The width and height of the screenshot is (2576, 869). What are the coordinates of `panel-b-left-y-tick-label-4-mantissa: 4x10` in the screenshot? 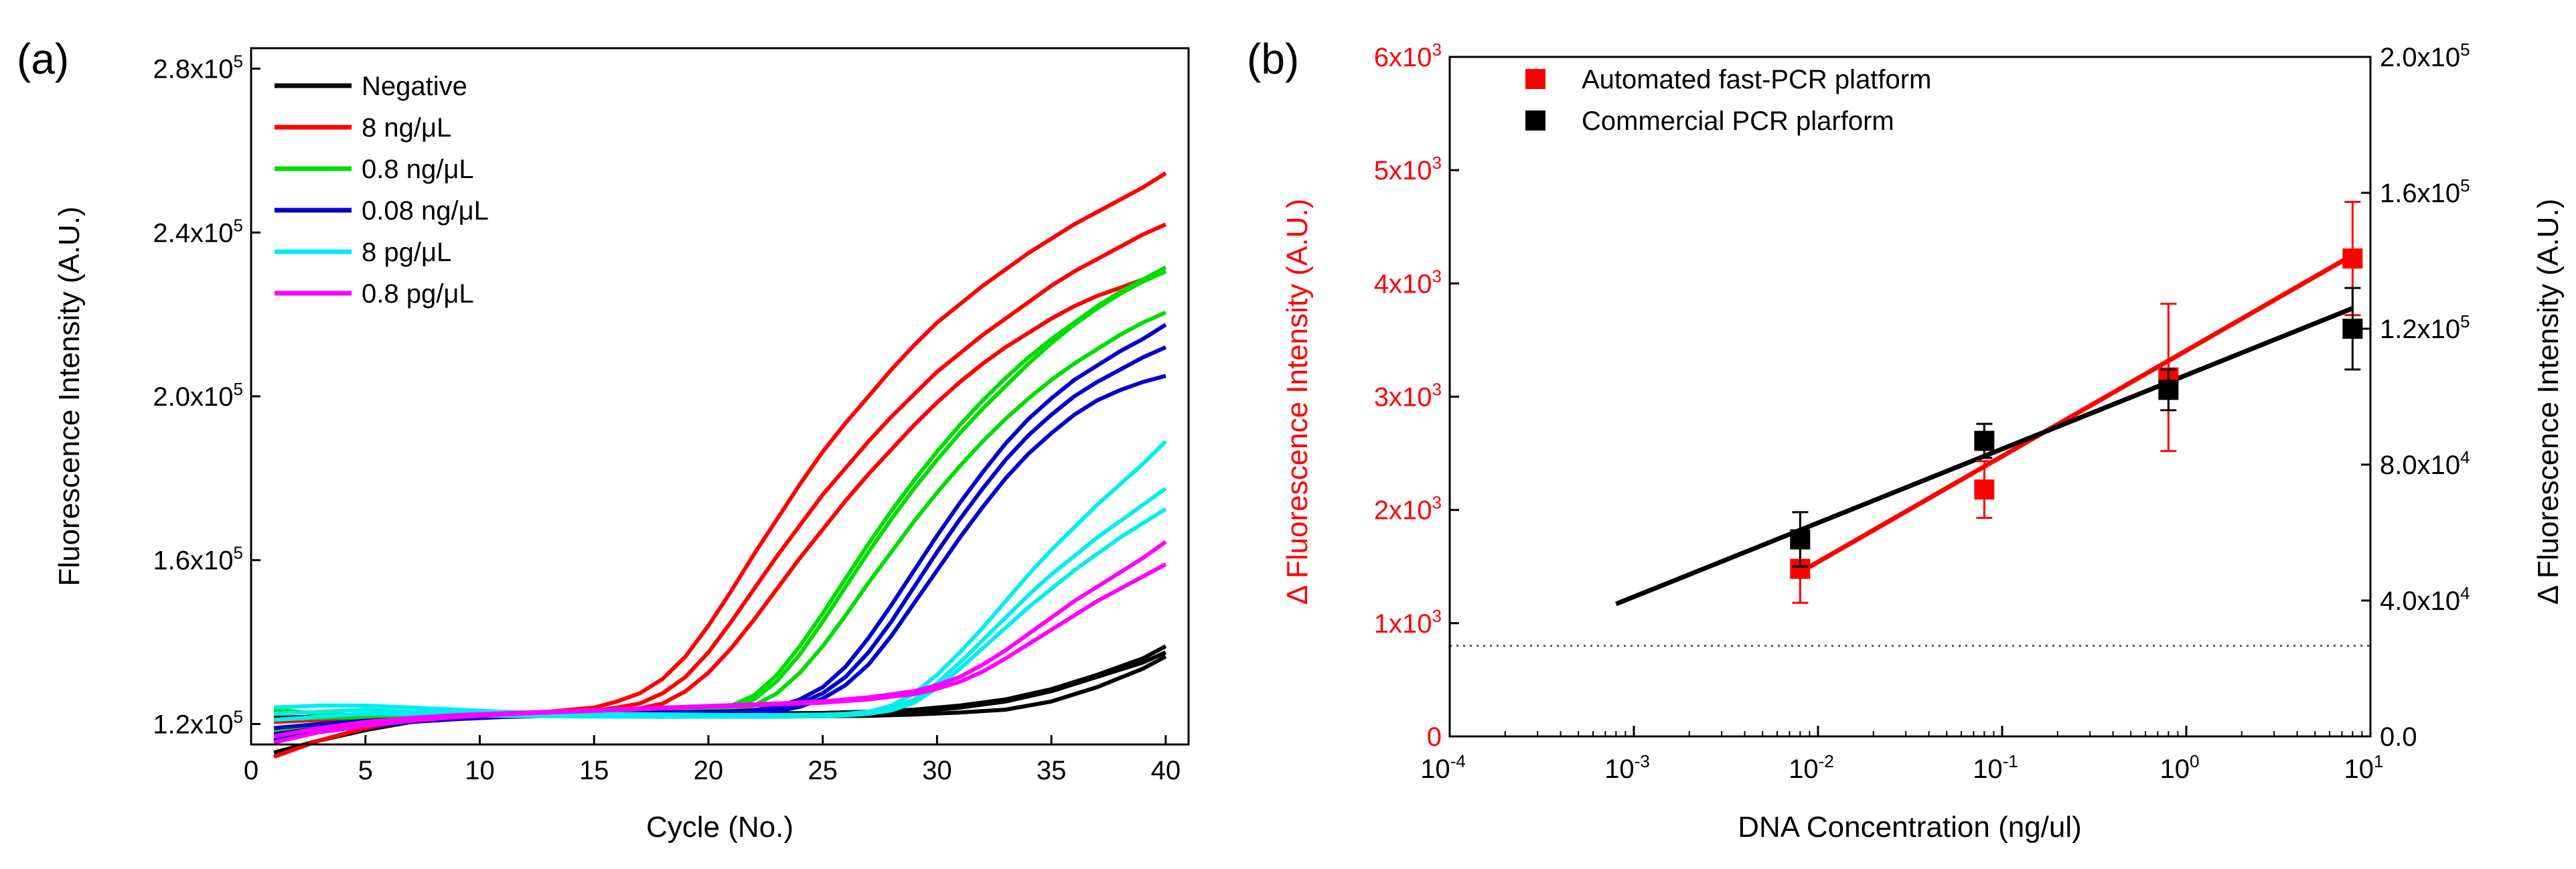 It's located at (1403, 284).